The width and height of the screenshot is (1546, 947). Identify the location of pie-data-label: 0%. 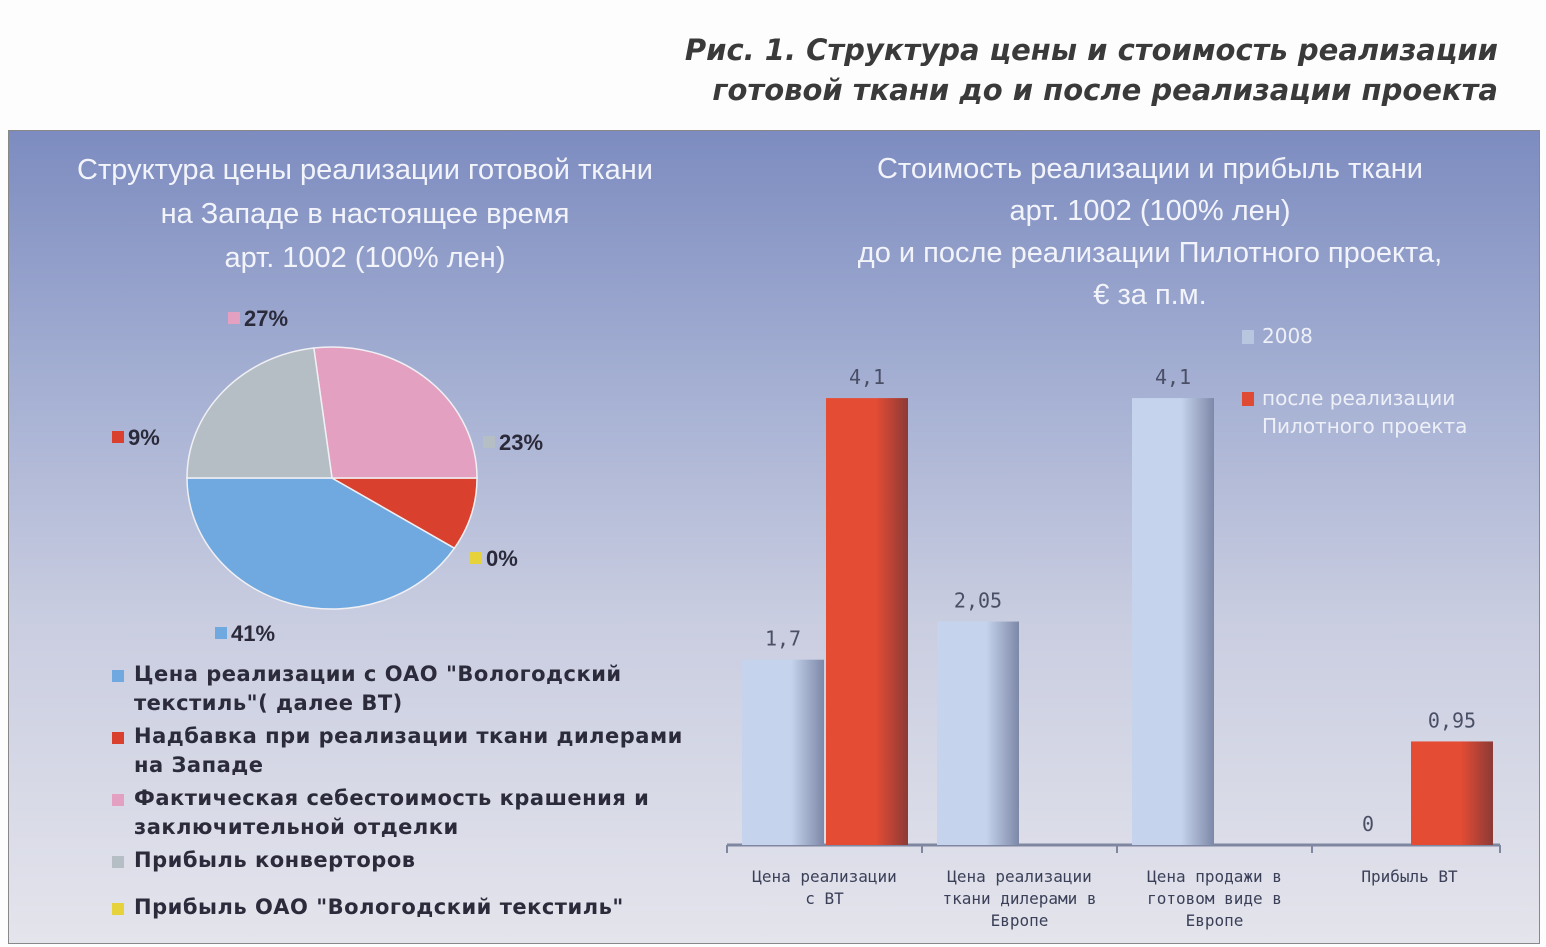
(502, 558).